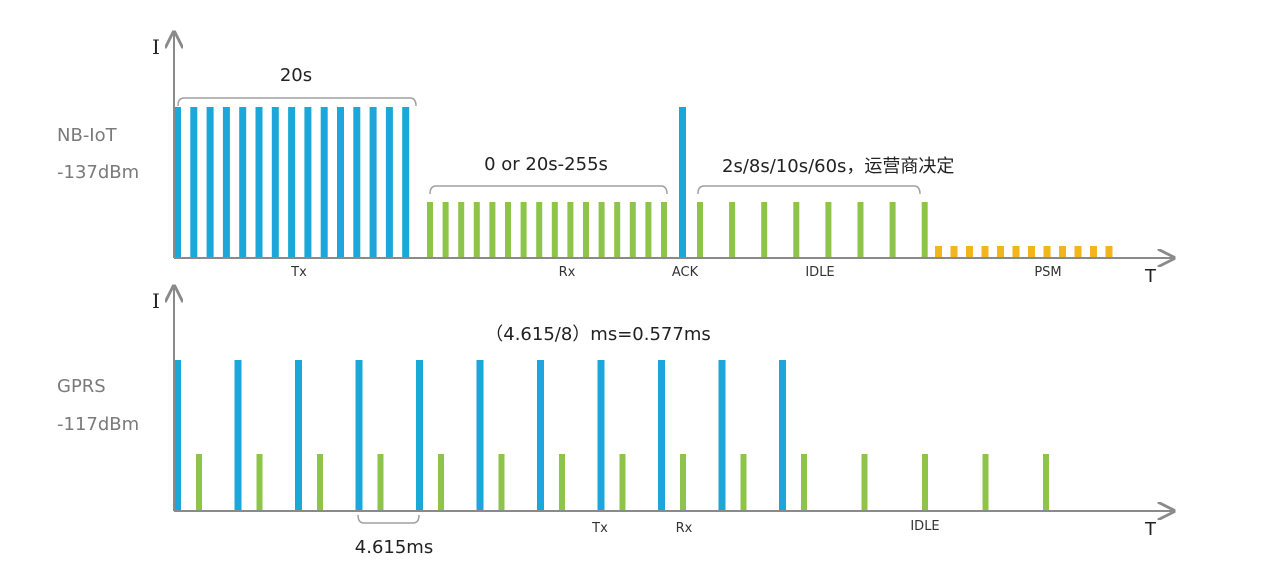  I want to click on gprs-x-axis-label: T, so click(1150, 529).